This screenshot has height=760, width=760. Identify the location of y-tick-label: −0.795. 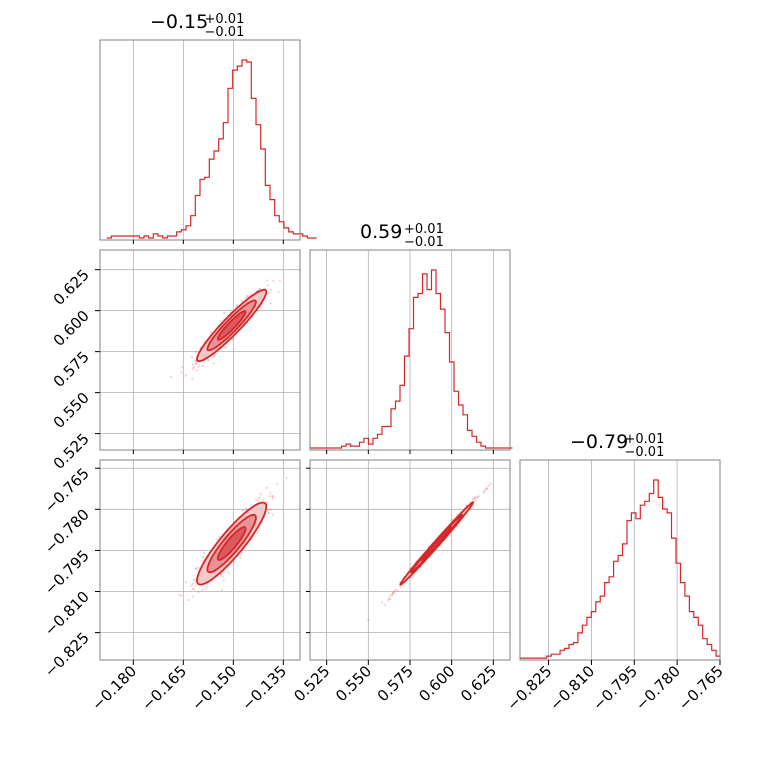
(67, 573).